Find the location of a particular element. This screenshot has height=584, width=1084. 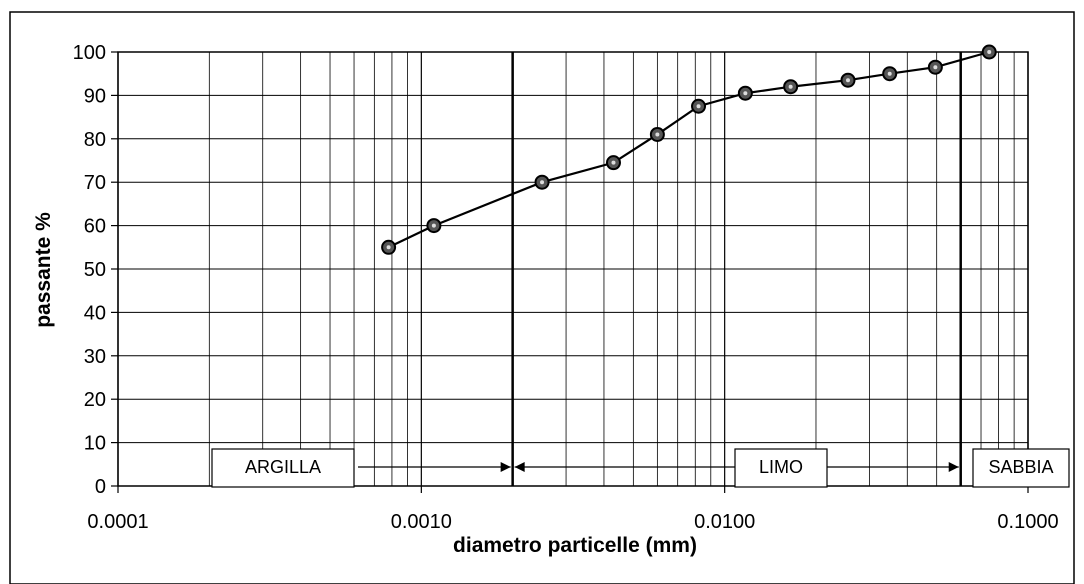

zone-label-limo: LIMO is located at coordinates (781, 467).